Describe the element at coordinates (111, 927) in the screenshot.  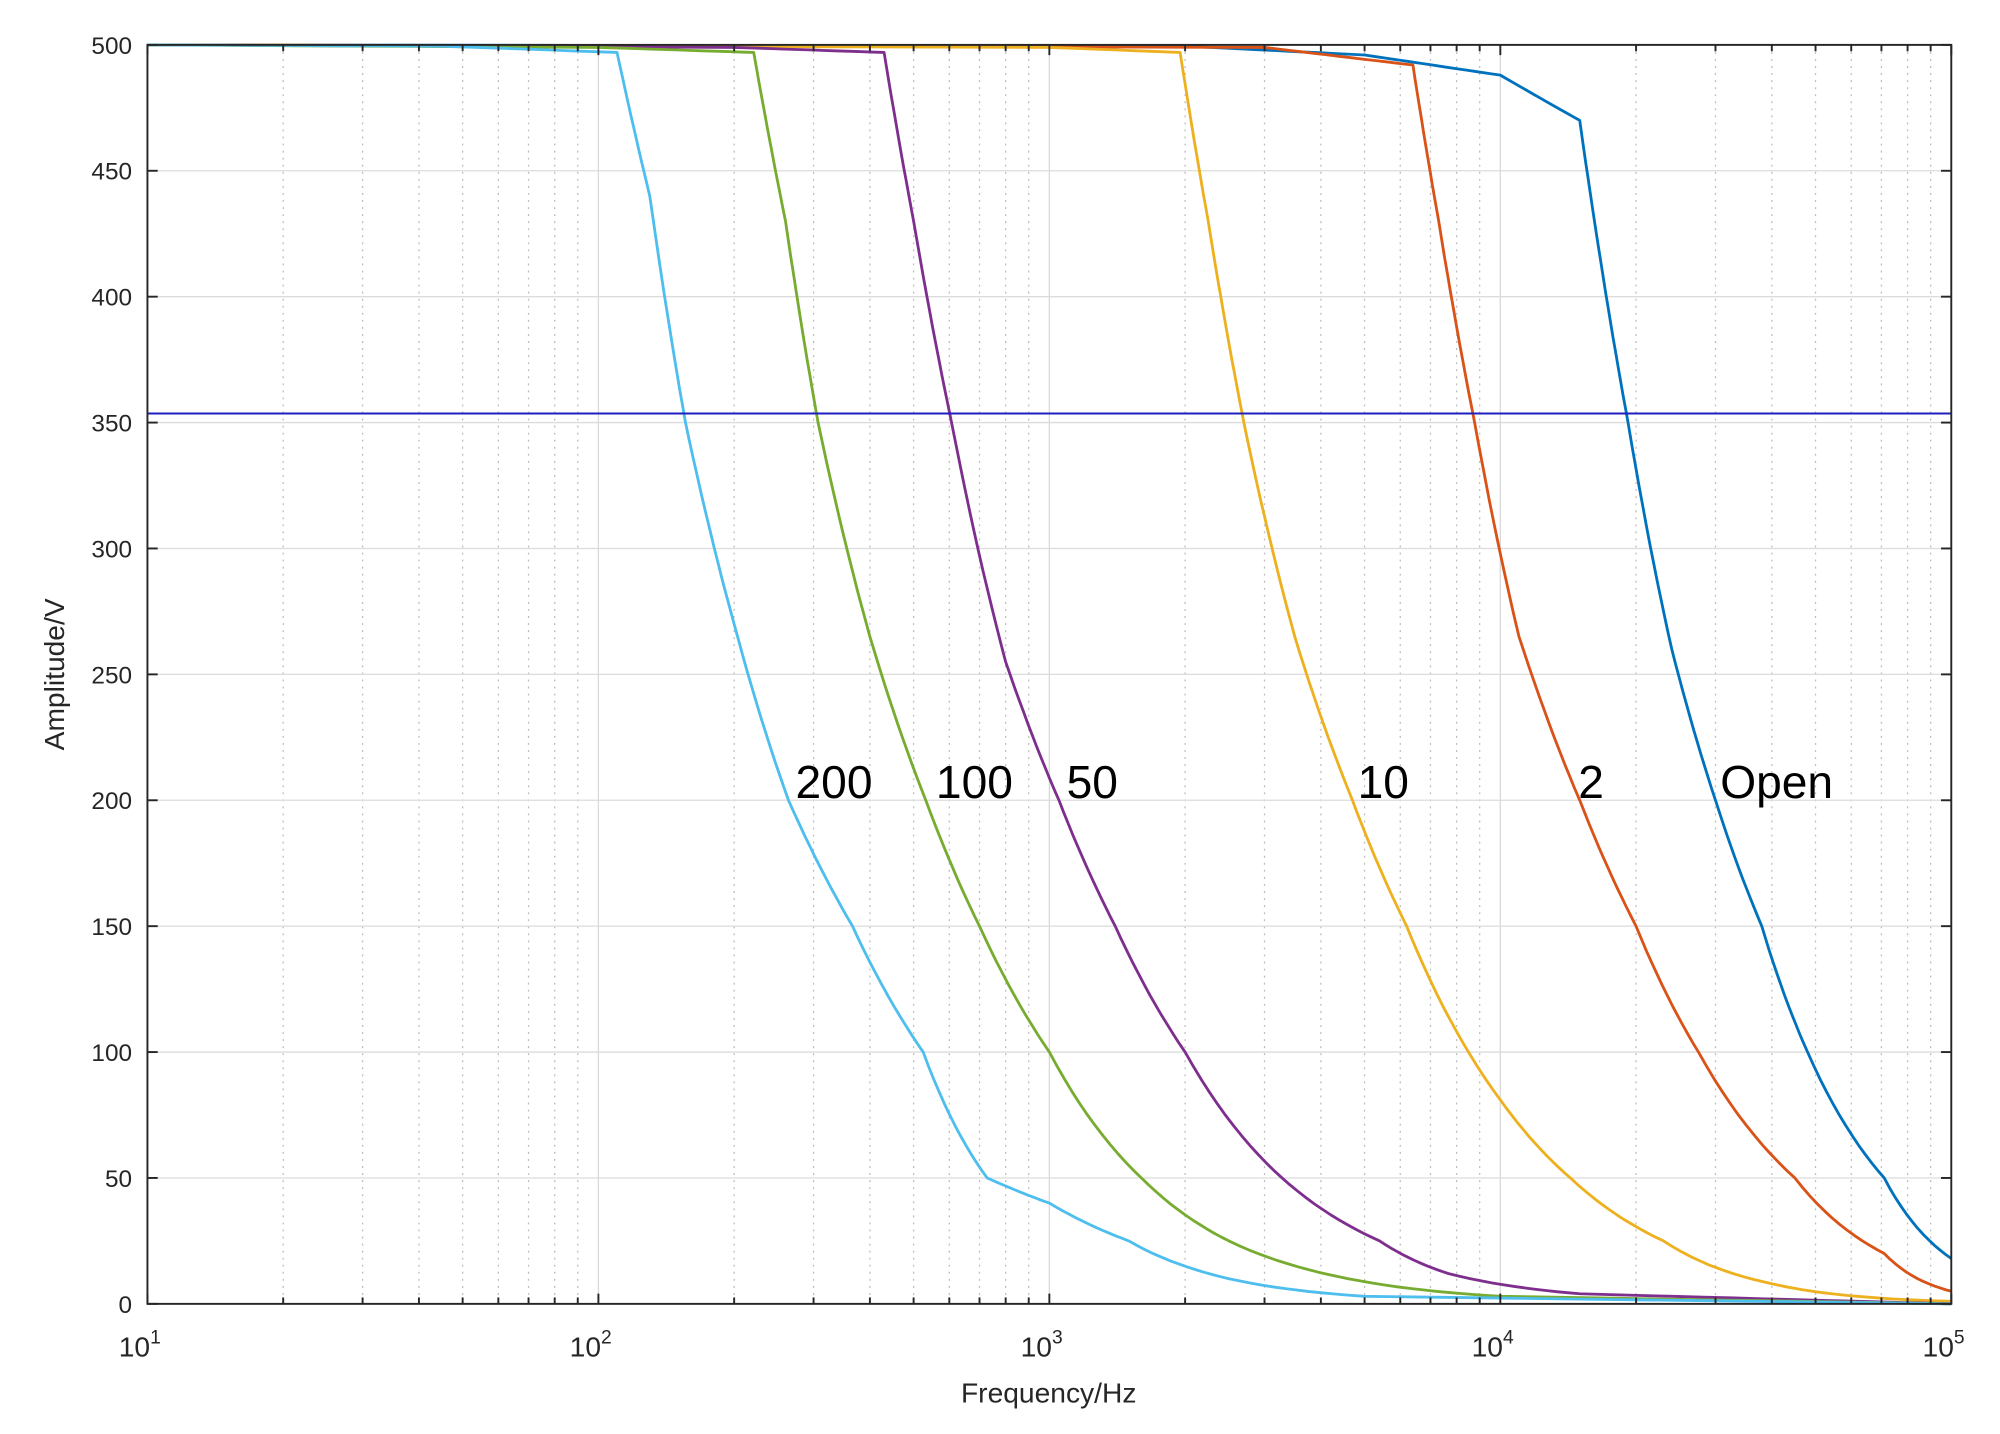
I see `y-tick-label: 150` at that location.